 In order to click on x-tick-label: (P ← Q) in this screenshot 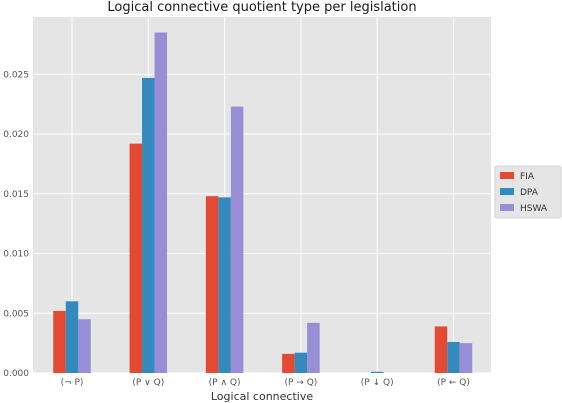, I will do `click(453, 383)`.